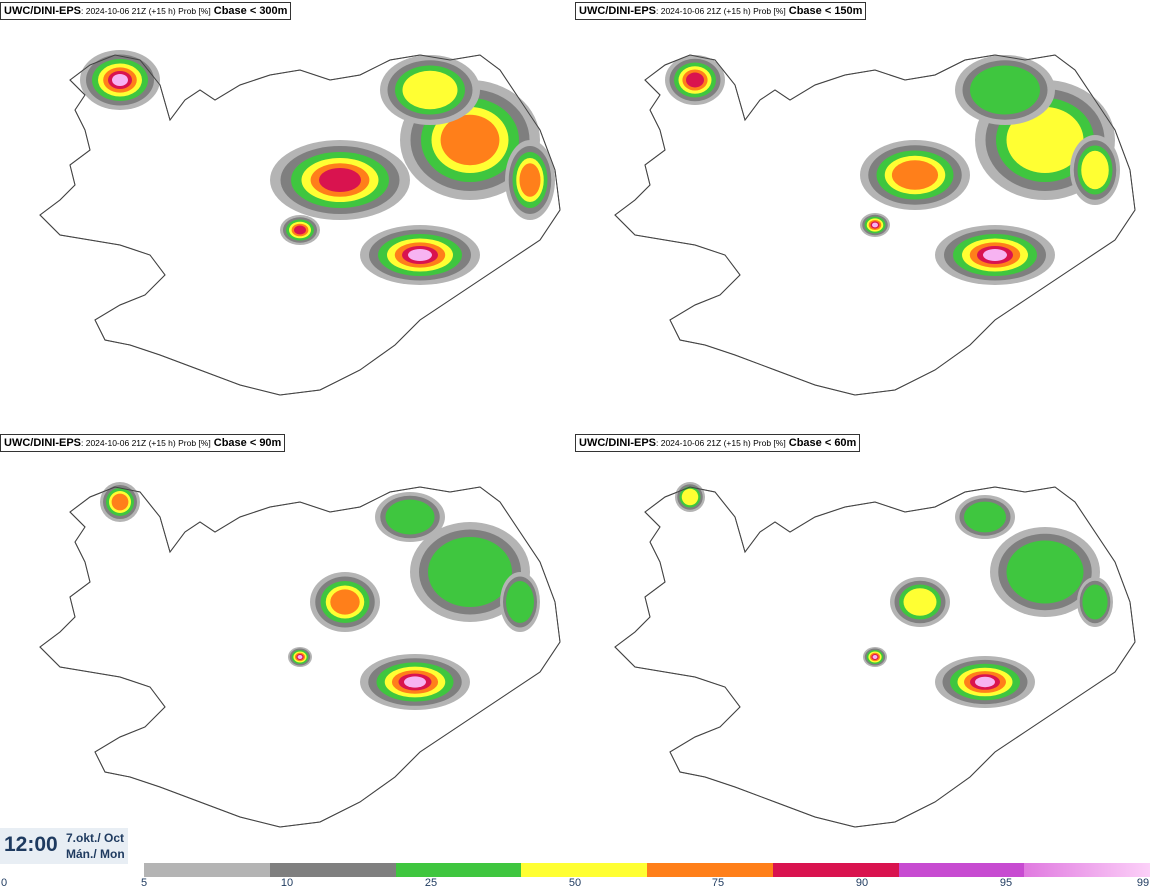 This screenshot has height=891, width=1150. Describe the element at coordinates (4, 883) in the screenshot. I see `legend-tick-label: 0` at that location.